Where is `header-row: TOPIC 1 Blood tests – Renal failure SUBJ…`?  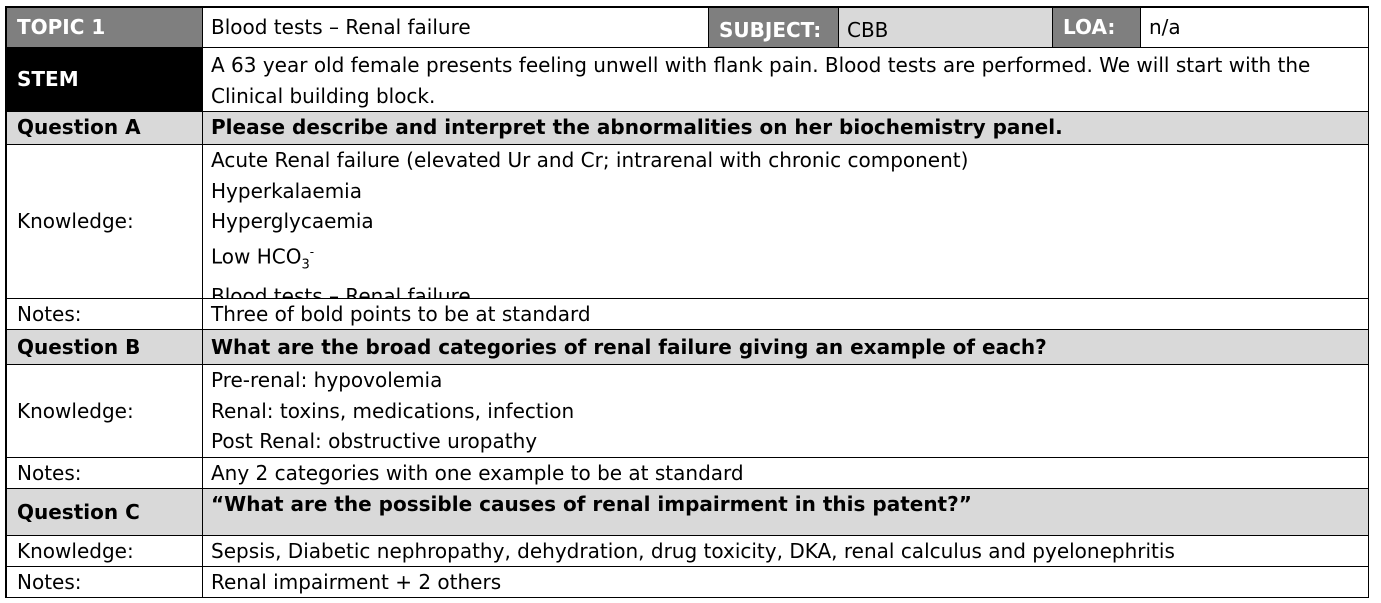
header-row: TOPIC 1 Blood tests – Renal failure SUBJ… is located at coordinates (688, 28).